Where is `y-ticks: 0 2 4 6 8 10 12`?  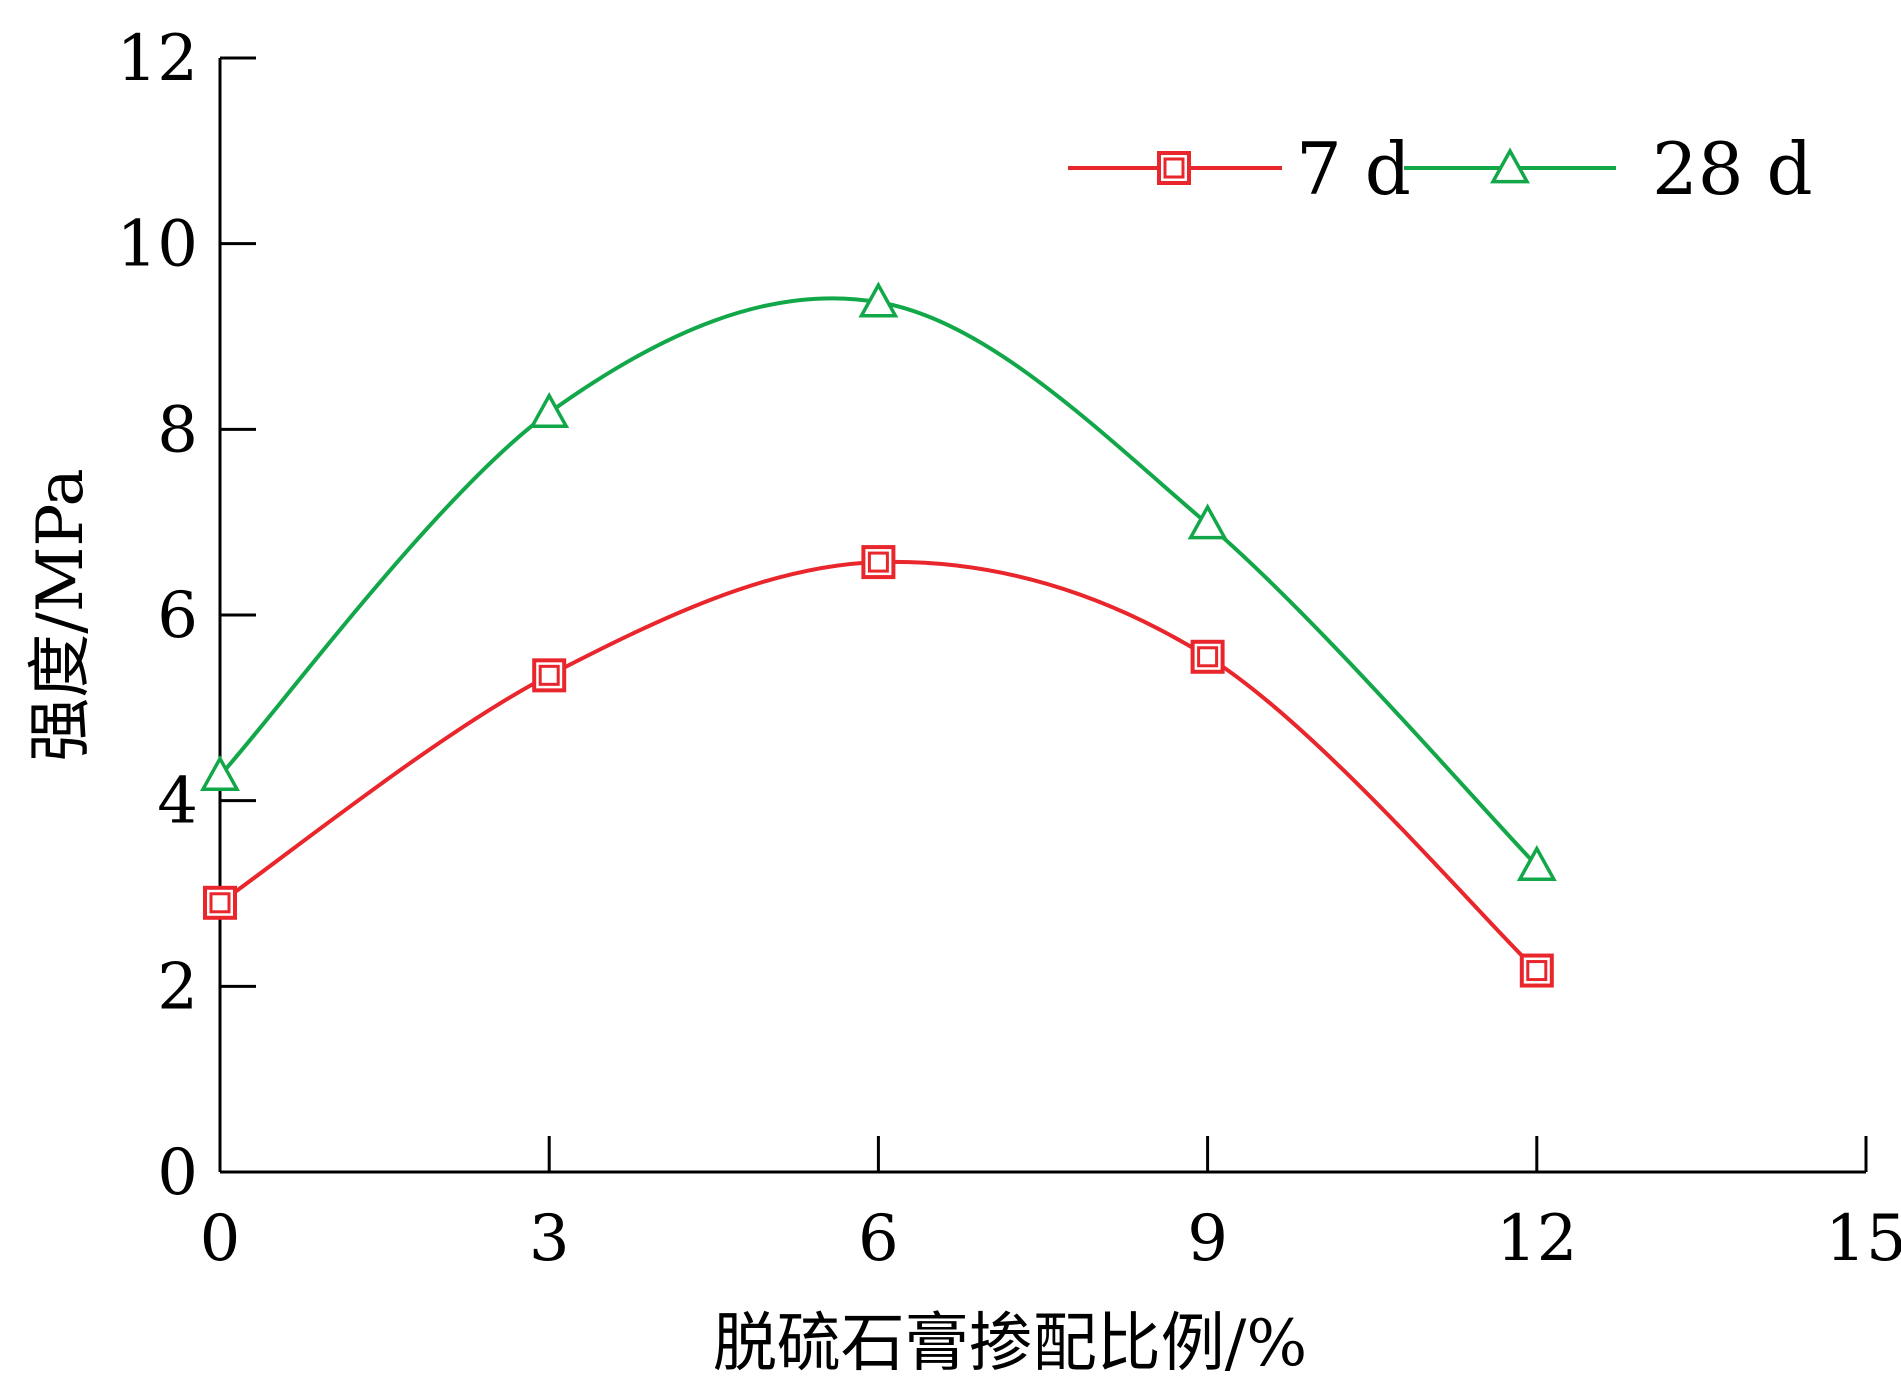
y-ticks: 0 2 4 6 8 10 12 is located at coordinates (186, 616).